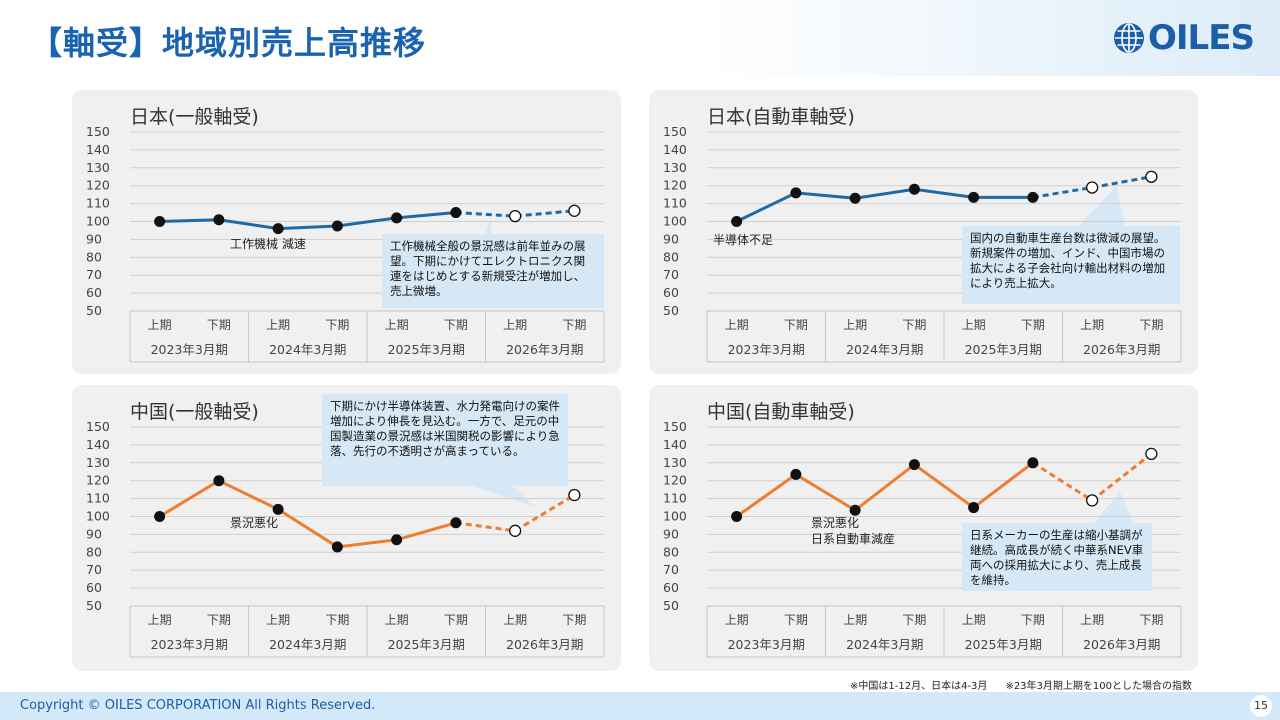 Image resolution: width=1280 pixels, height=720 pixels. I want to click on chart-title: 日本(一般軸受), so click(194, 117).